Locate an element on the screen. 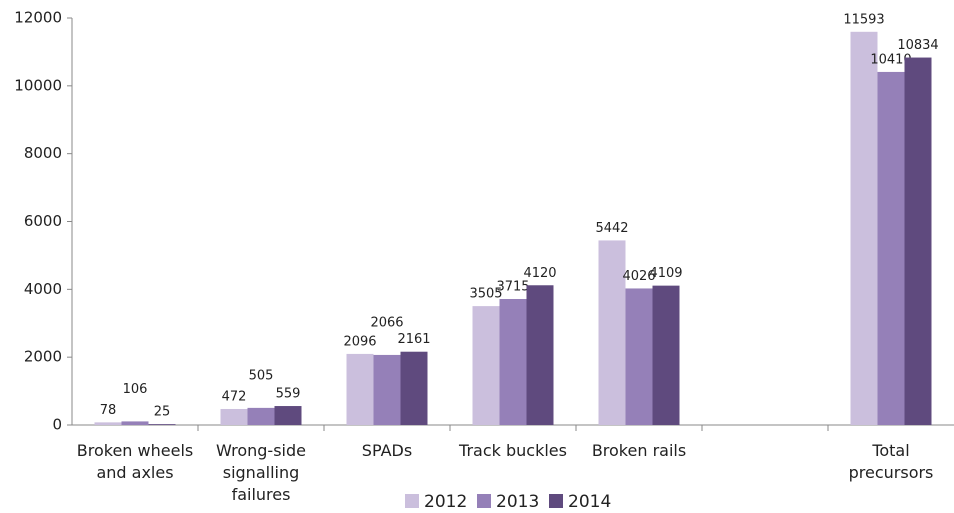 This screenshot has height=513, width=954. value-label: 4120 is located at coordinates (539, 273).